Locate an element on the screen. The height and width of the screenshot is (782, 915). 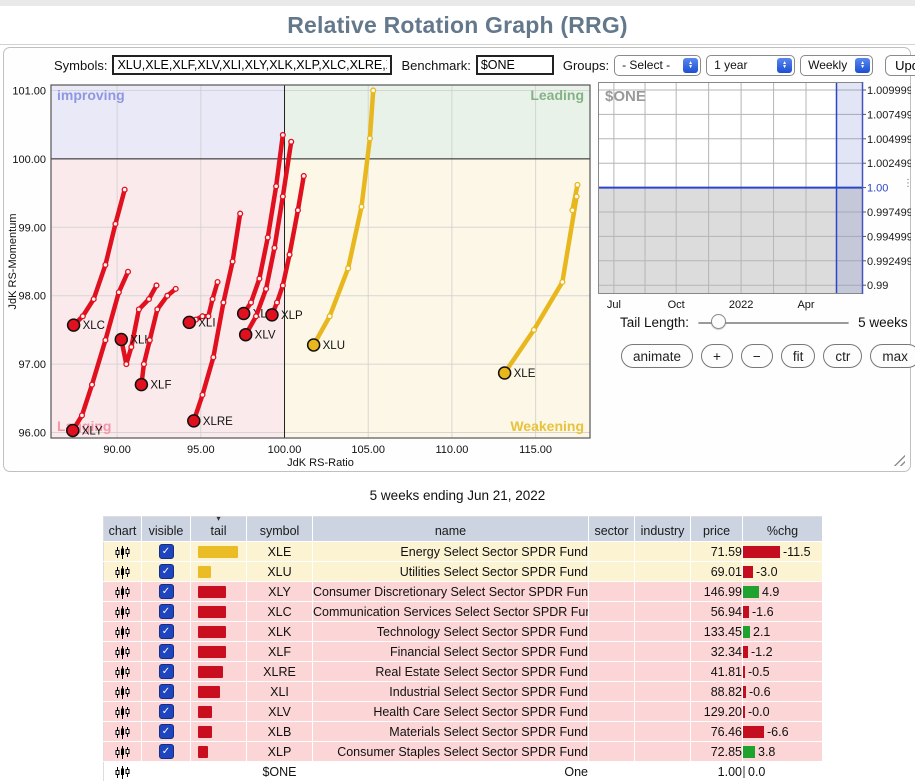
endpoint-XLP is located at coordinates (272, 315).